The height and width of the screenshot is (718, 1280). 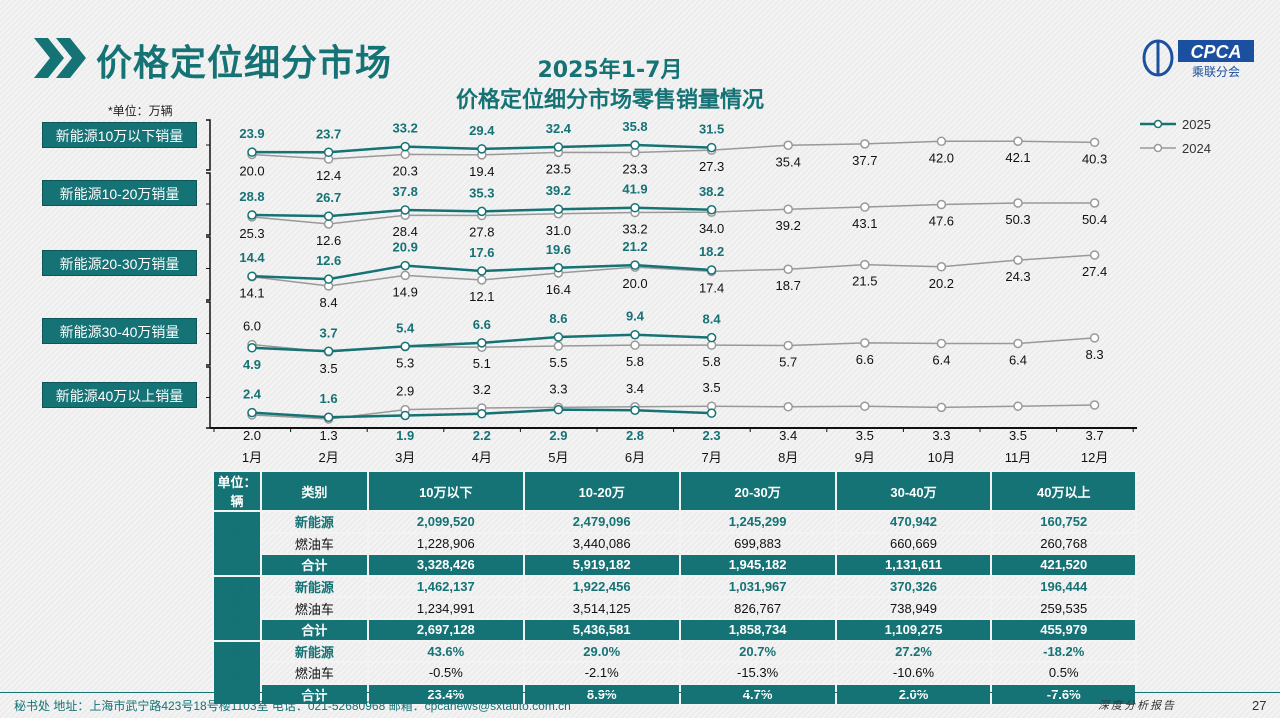 What do you see at coordinates (601, 565) in the screenshot?
I see `table-cell: 5,919,182` at bounding box center [601, 565].